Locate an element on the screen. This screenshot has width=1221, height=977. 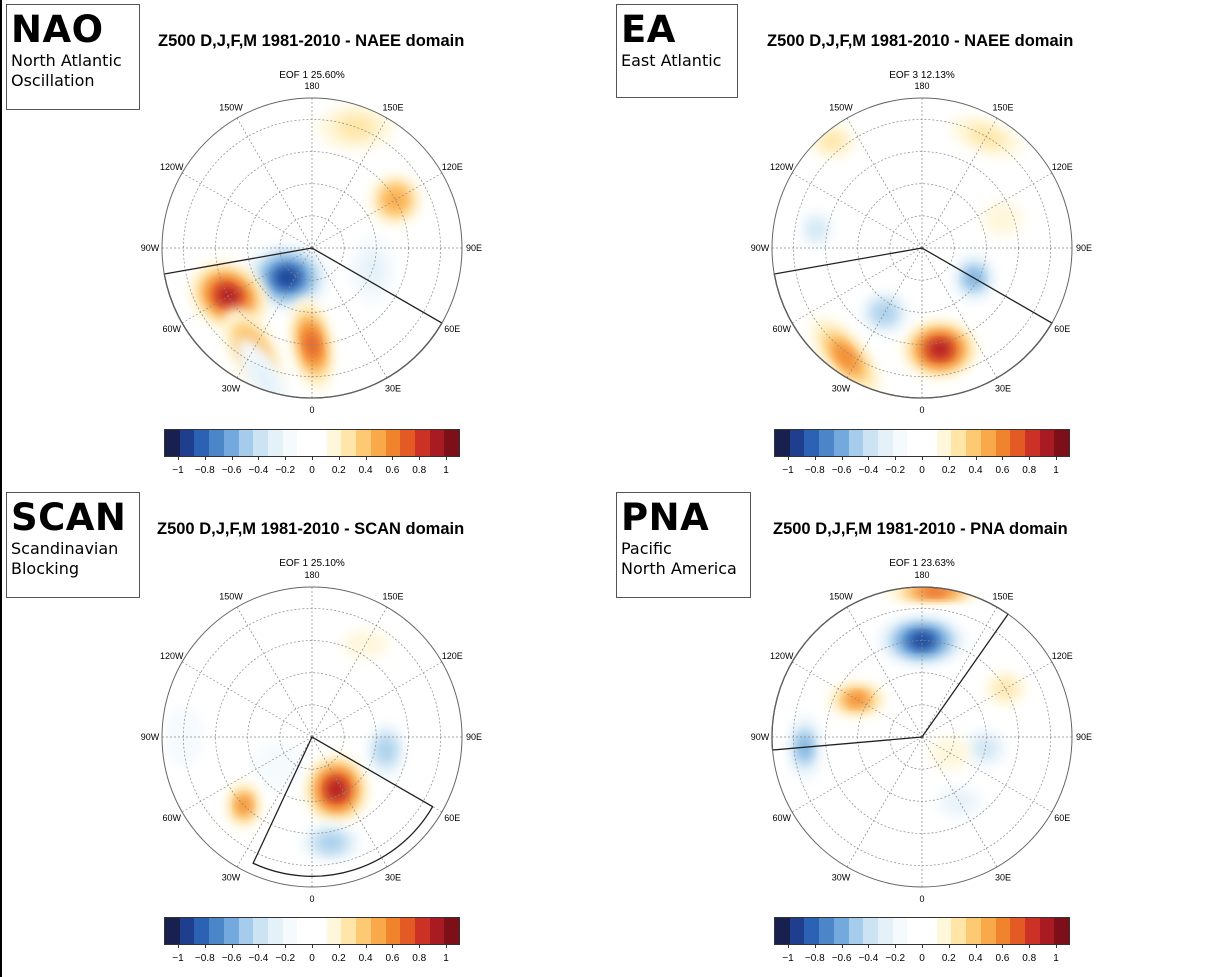
colorbar-tick-label: −0.6 is located at coordinates (231, 958).